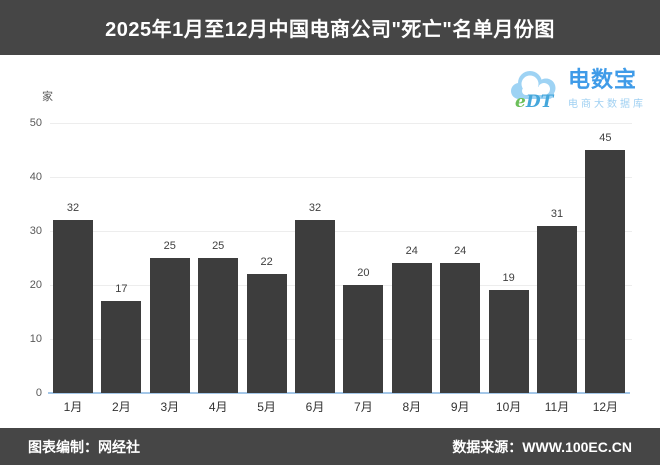  What do you see at coordinates (266, 333) in the screenshot?
I see `bar-5月` at bounding box center [266, 333].